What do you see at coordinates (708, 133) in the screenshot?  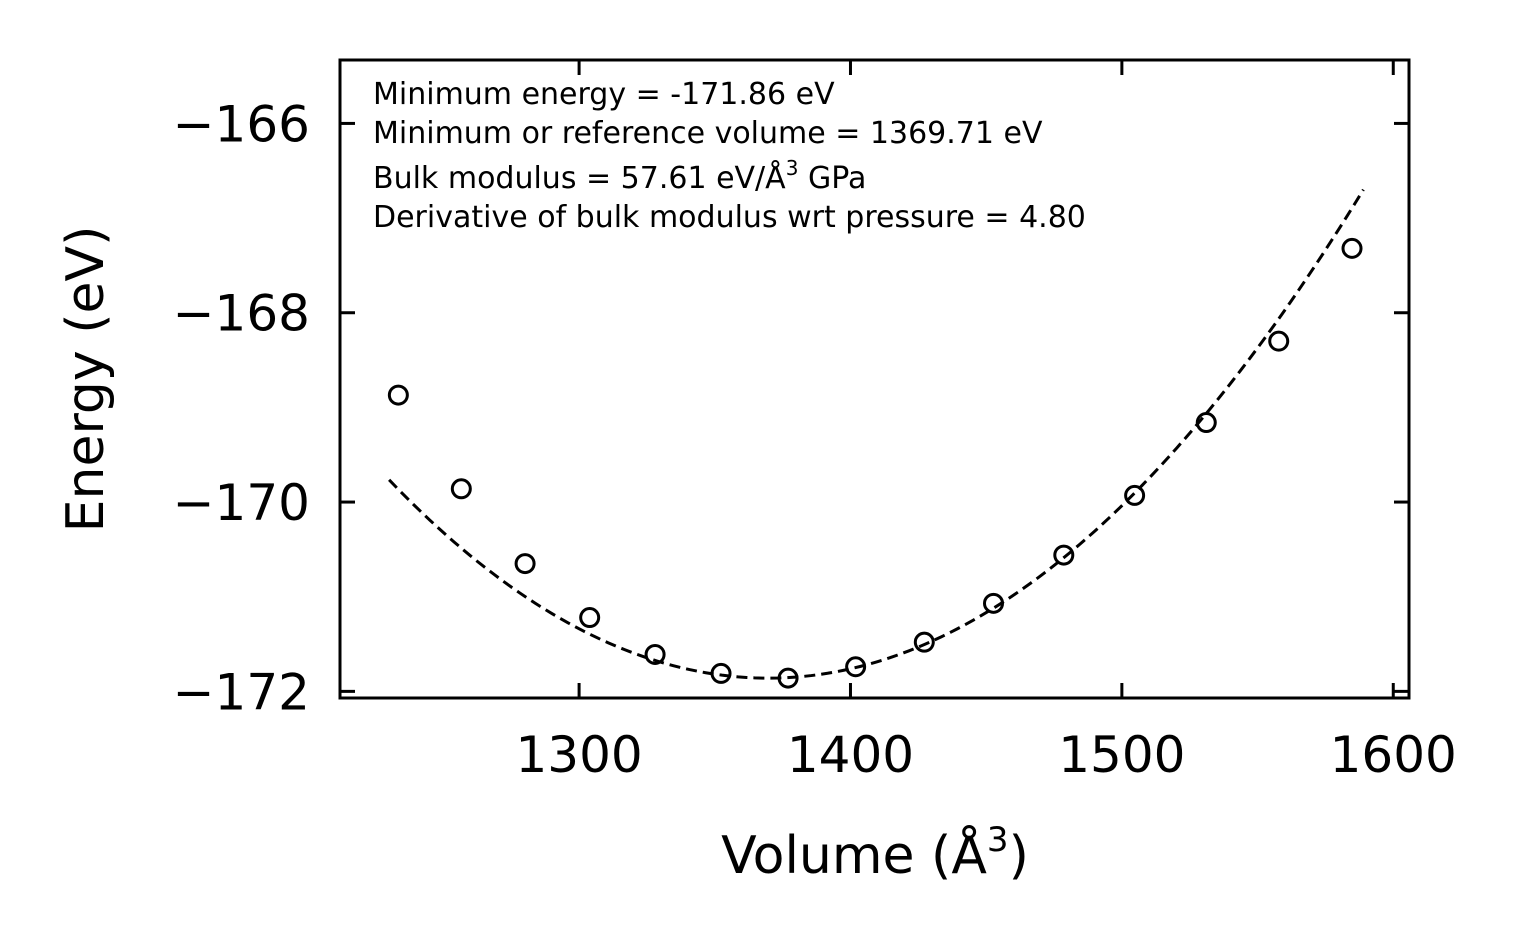 I see `annotation-minimum-volume: Minimum or reference volume = 1369.71 eV` at bounding box center [708, 133].